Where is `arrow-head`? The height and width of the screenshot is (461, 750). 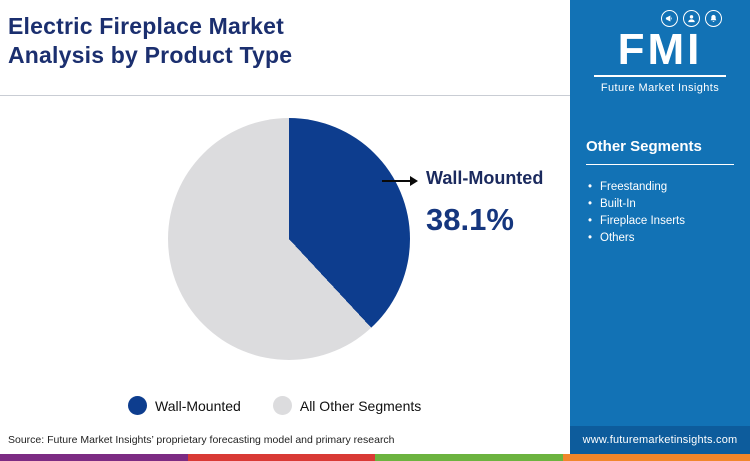
arrow-head is located at coordinates (414, 181).